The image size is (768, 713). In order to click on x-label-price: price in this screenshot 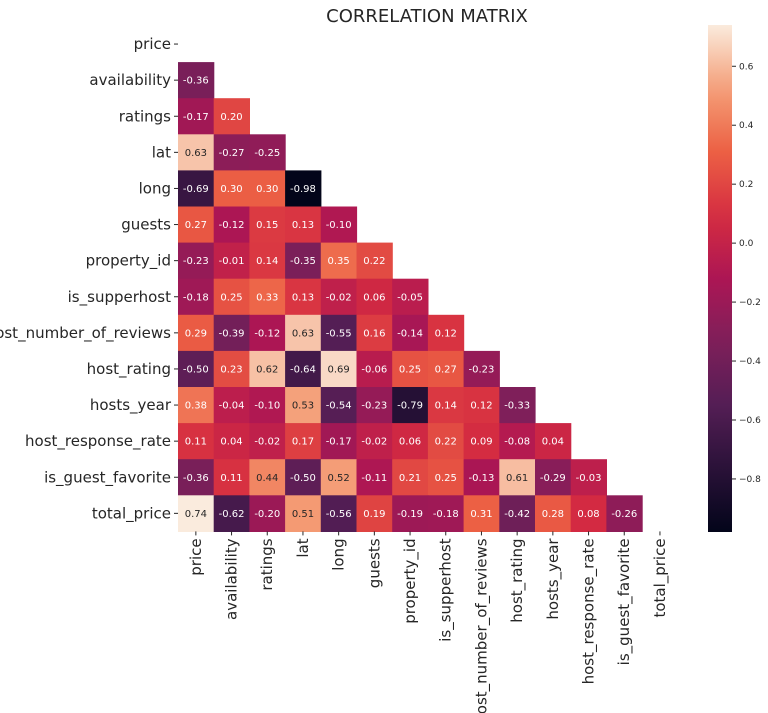, I will do `click(196, 556)`.